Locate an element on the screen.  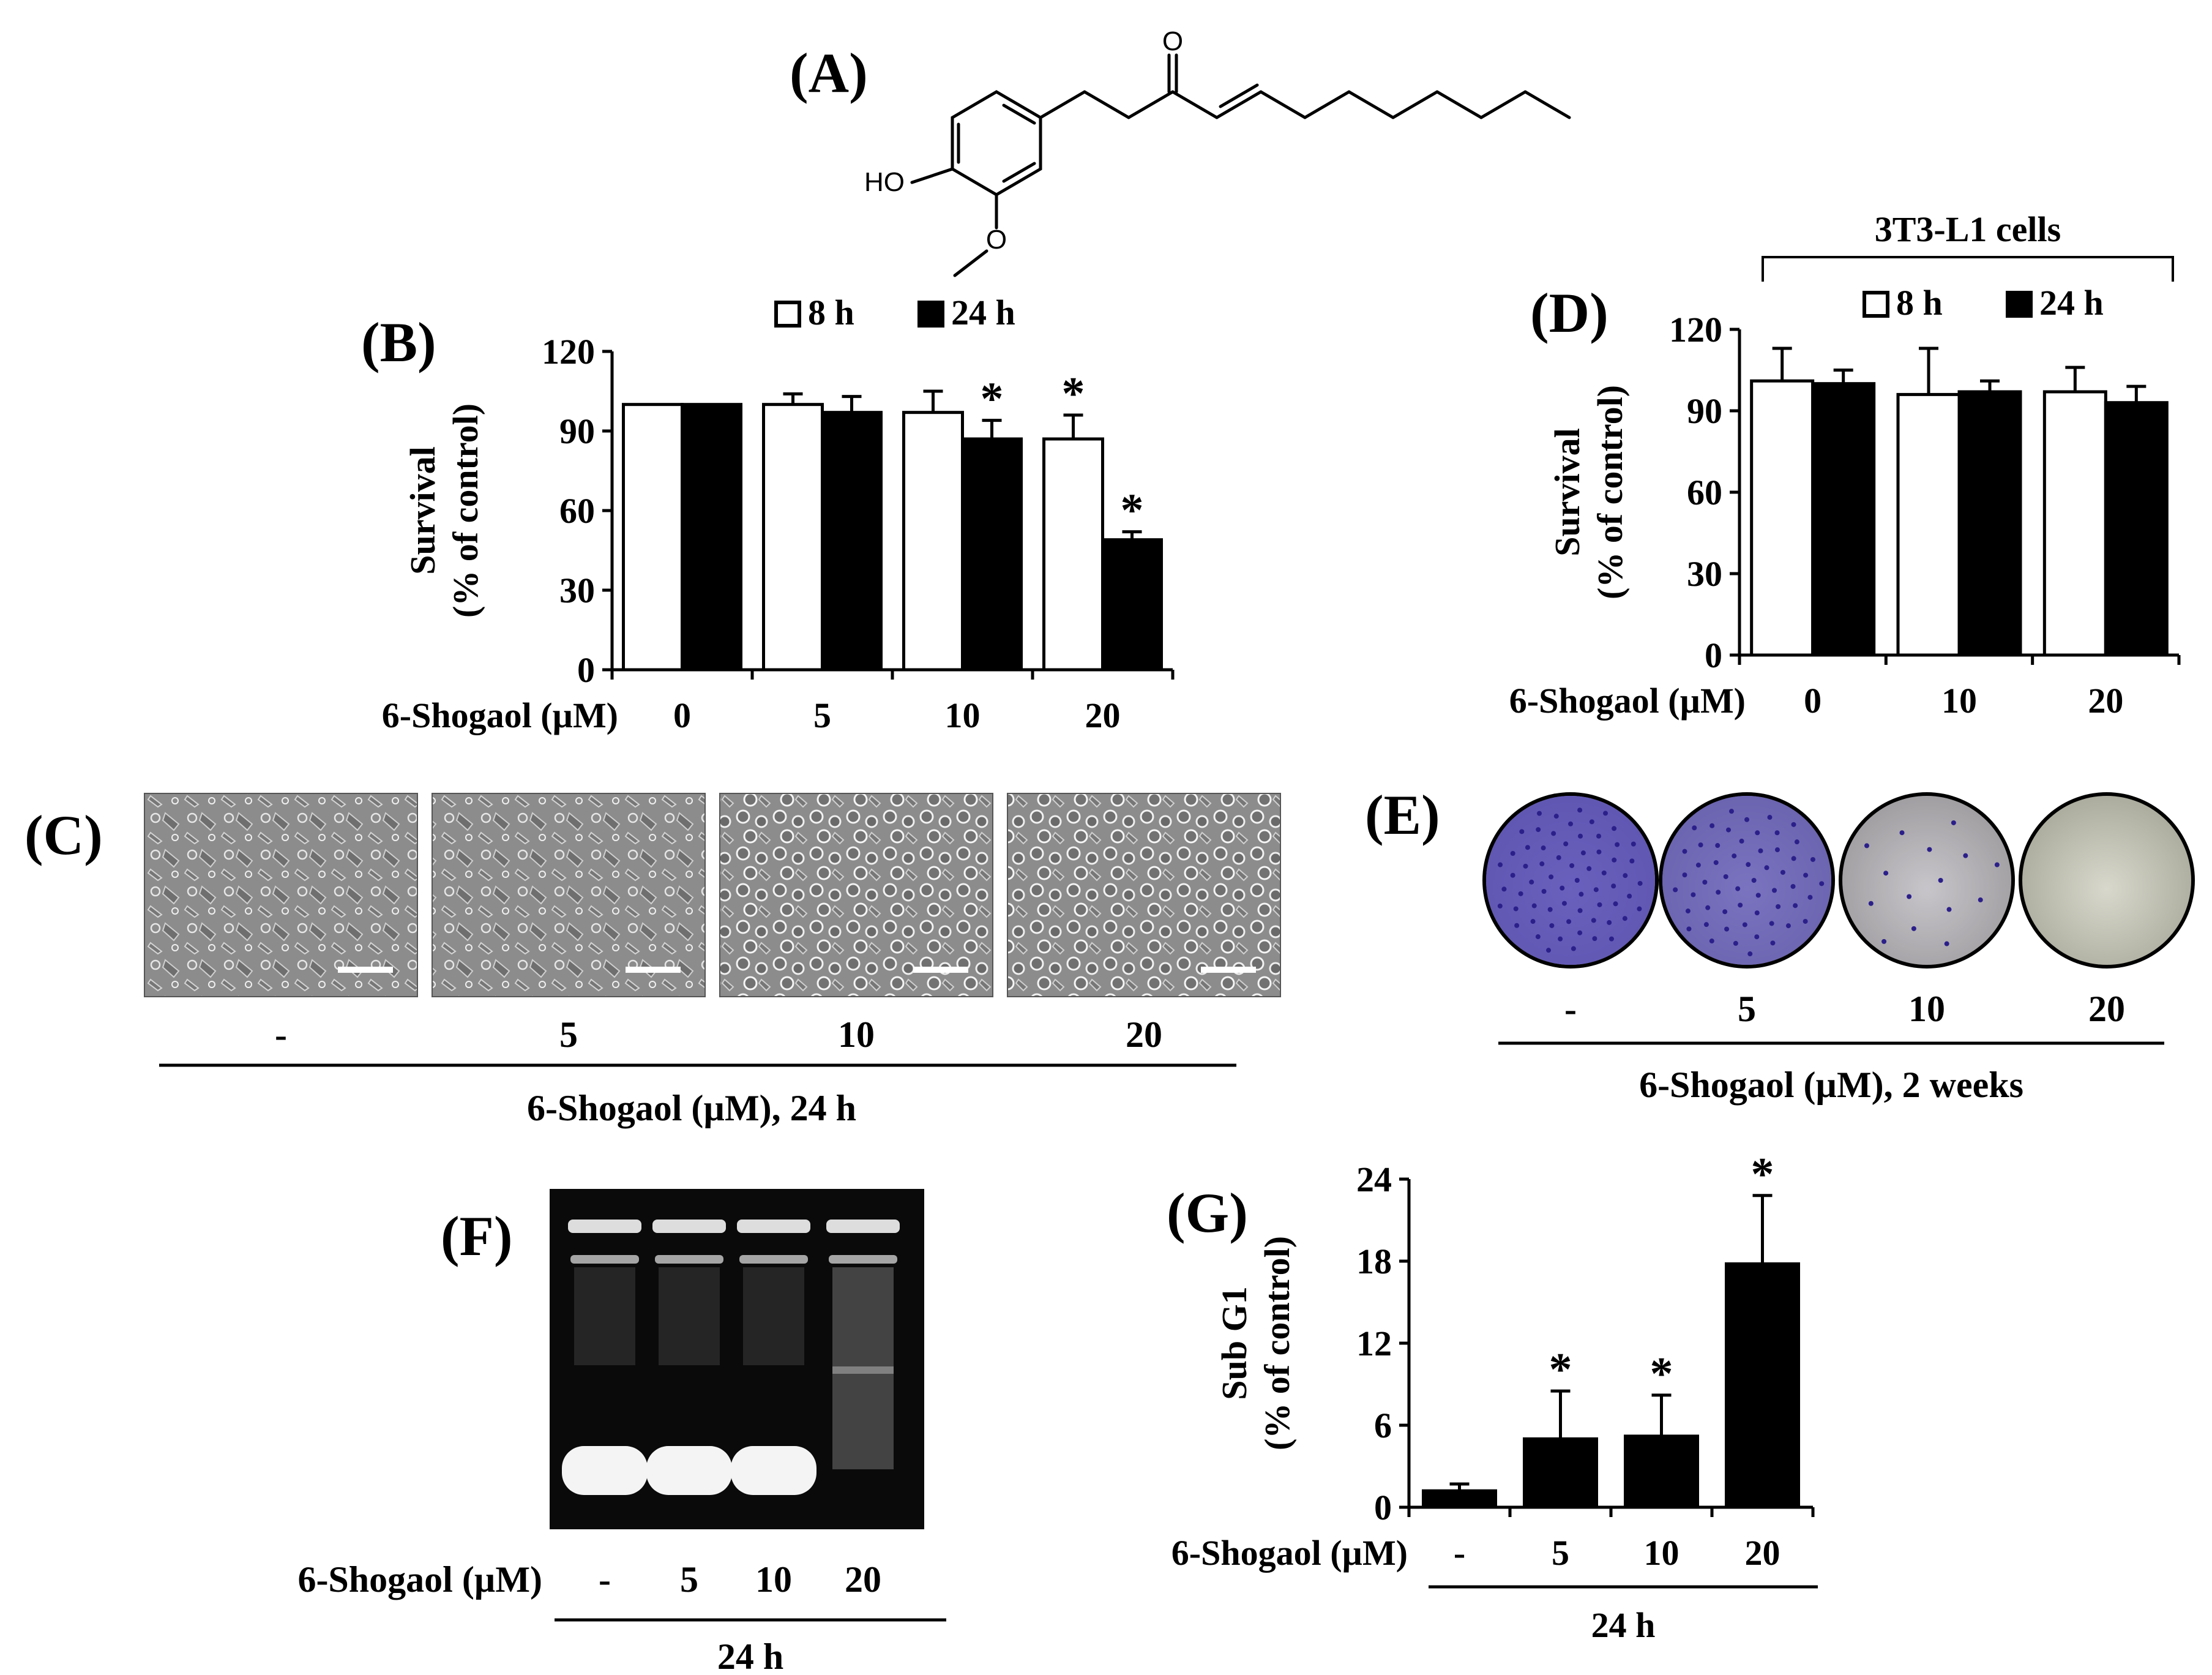
micrograph-label: 10 is located at coordinates (856, 1034).